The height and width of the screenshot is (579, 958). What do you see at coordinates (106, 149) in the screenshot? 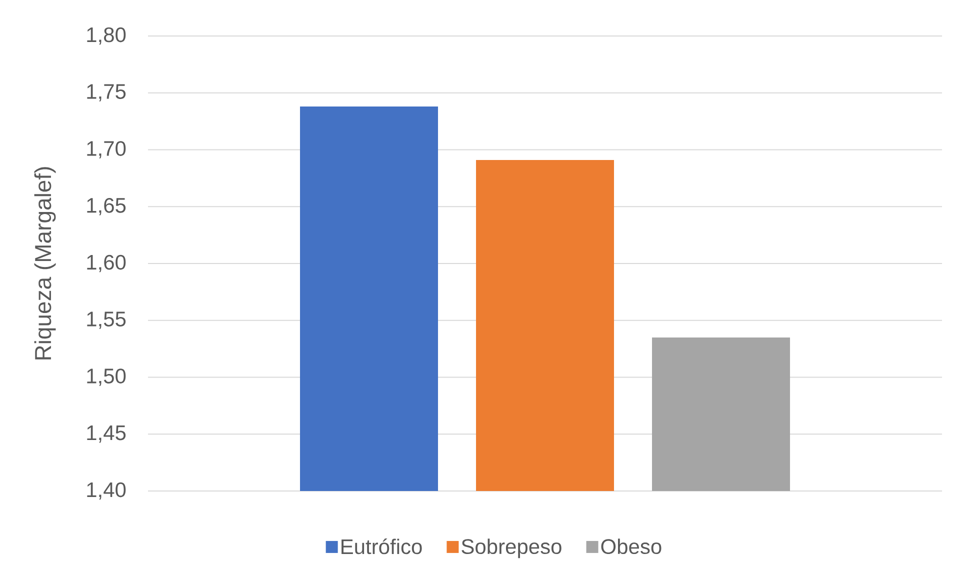
I see `y-tick-label: 1,70` at bounding box center [106, 149].